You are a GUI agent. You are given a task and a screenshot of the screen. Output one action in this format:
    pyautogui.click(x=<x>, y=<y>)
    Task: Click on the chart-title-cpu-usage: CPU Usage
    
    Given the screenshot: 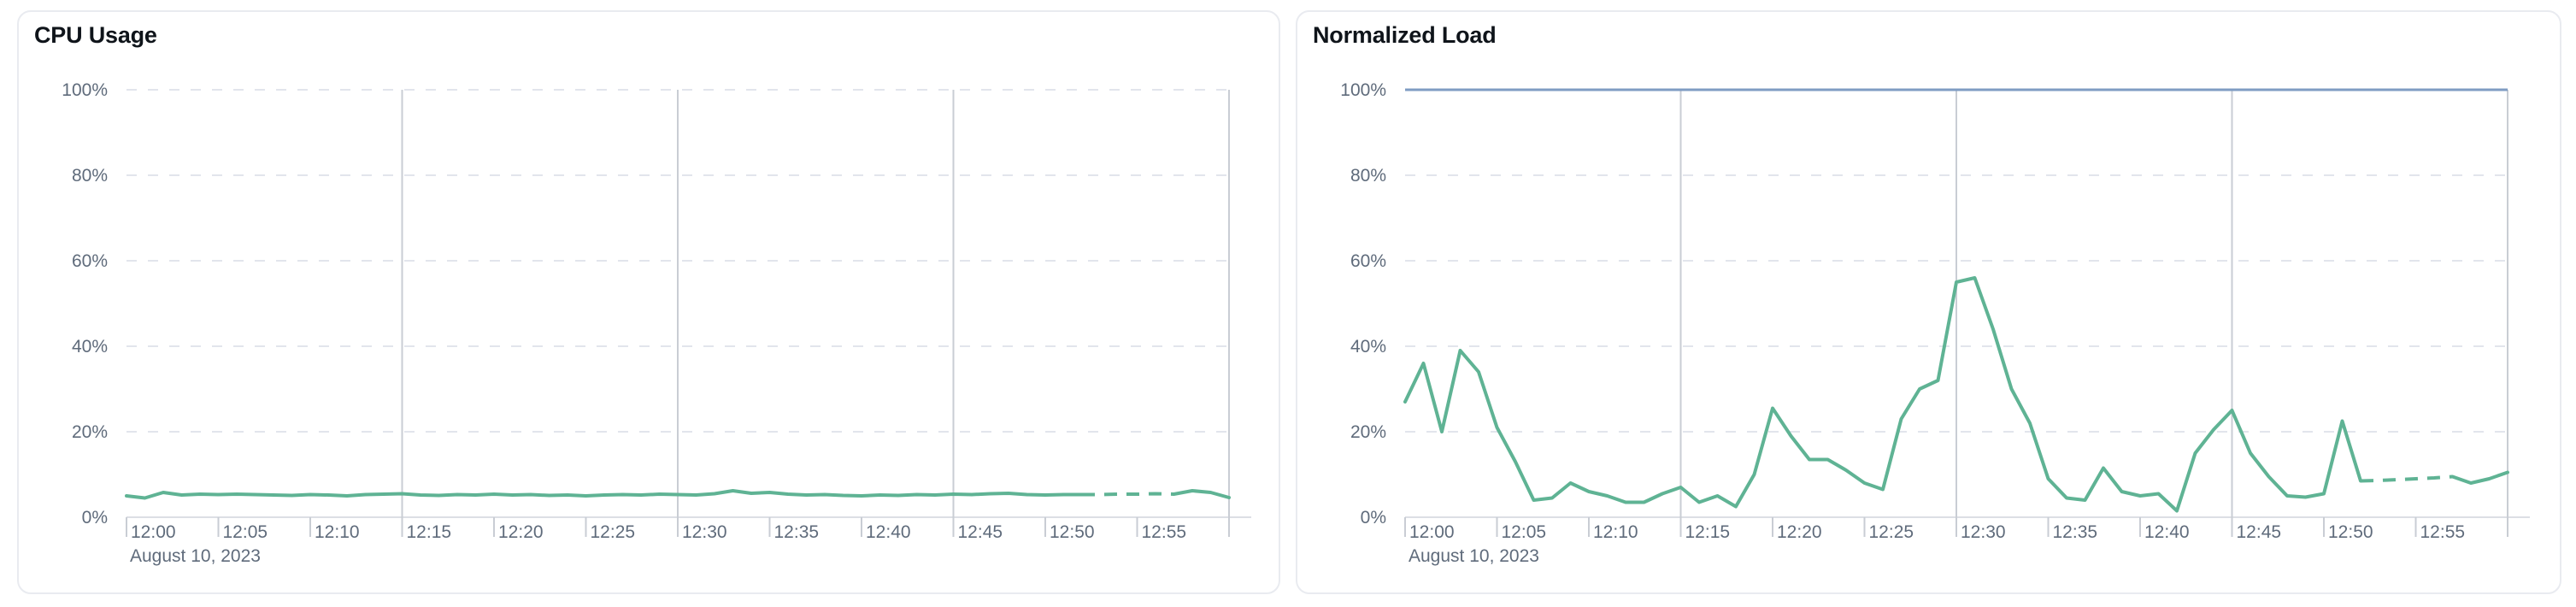 What is the action you would take?
    pyautogui.click(x=95, y=35)
    